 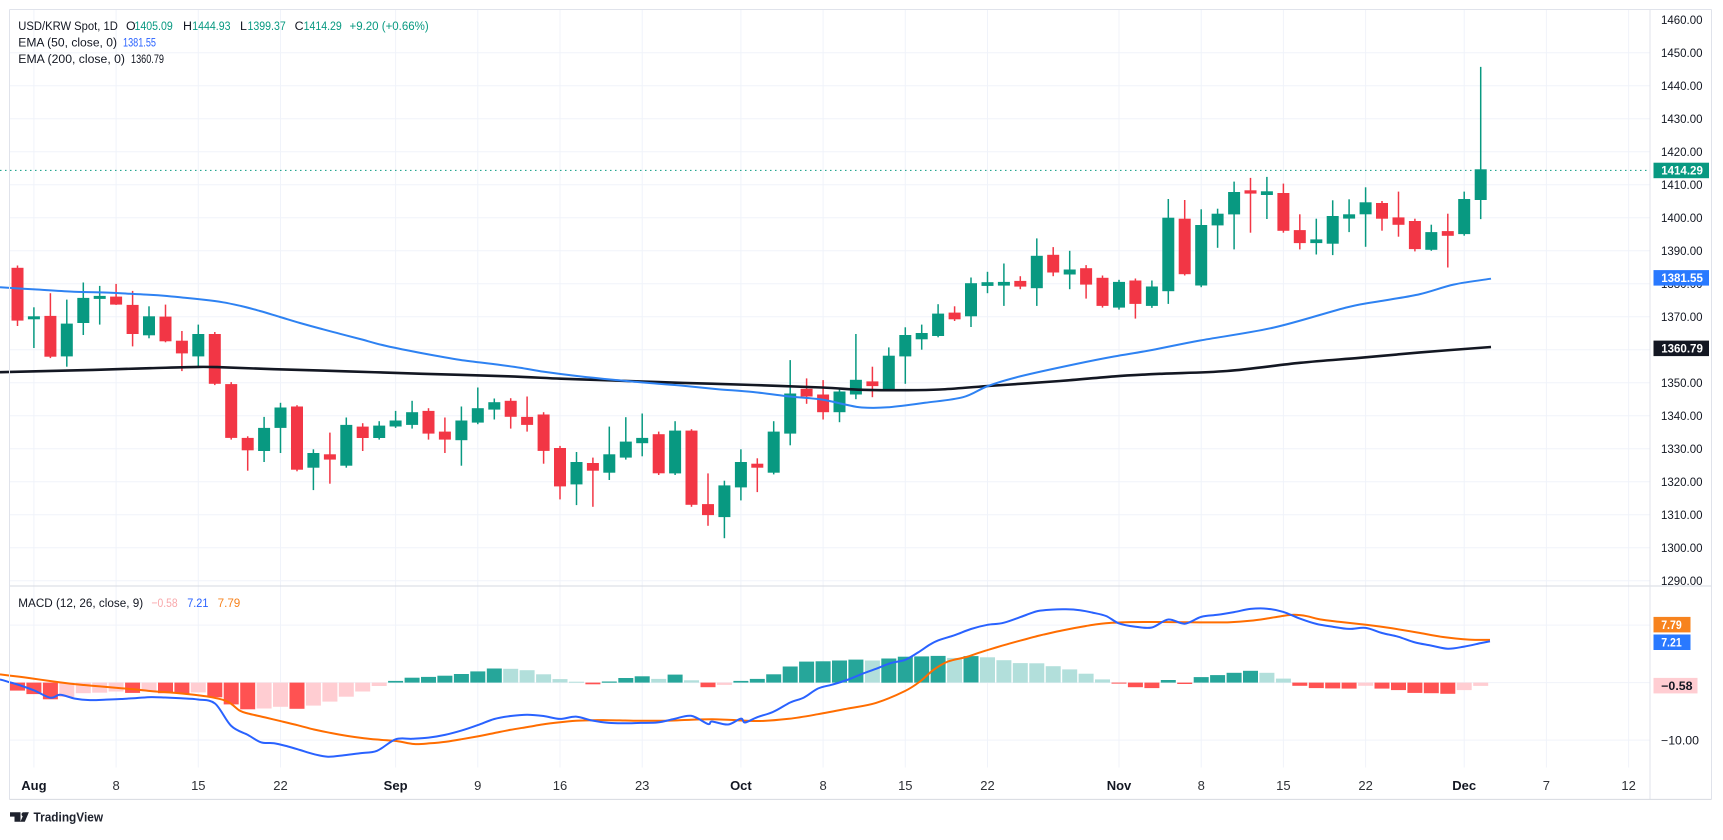 I want to click on svg-text: 1330.00, so click(x=1682, y=449).